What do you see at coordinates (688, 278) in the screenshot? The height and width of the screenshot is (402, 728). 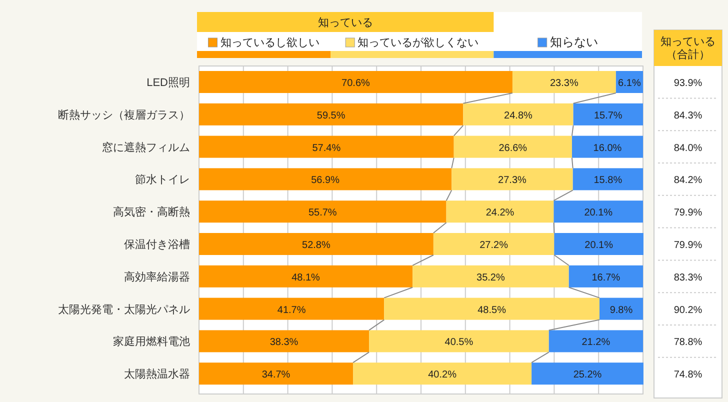 I see `text: 83.3%` at bounding box center [688, 278].